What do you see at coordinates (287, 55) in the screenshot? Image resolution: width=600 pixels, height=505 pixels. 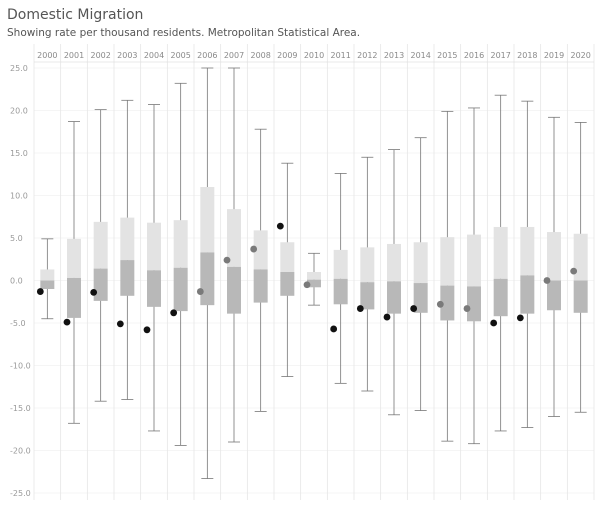 I see `category-label: 2009` at bounding box center [287, 55].